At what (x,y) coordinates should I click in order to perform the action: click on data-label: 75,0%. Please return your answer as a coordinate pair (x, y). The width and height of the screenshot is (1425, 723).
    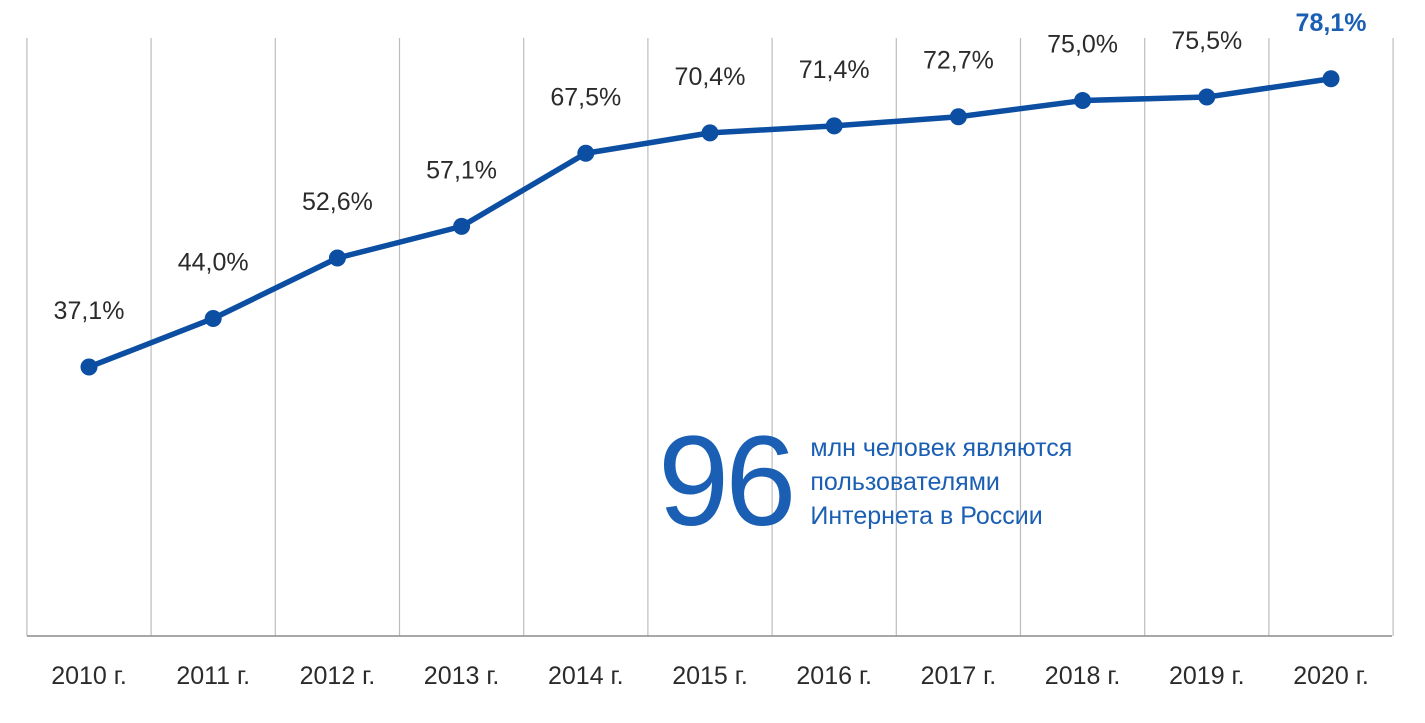
    Looking at the image, I should click on (1082, 45).